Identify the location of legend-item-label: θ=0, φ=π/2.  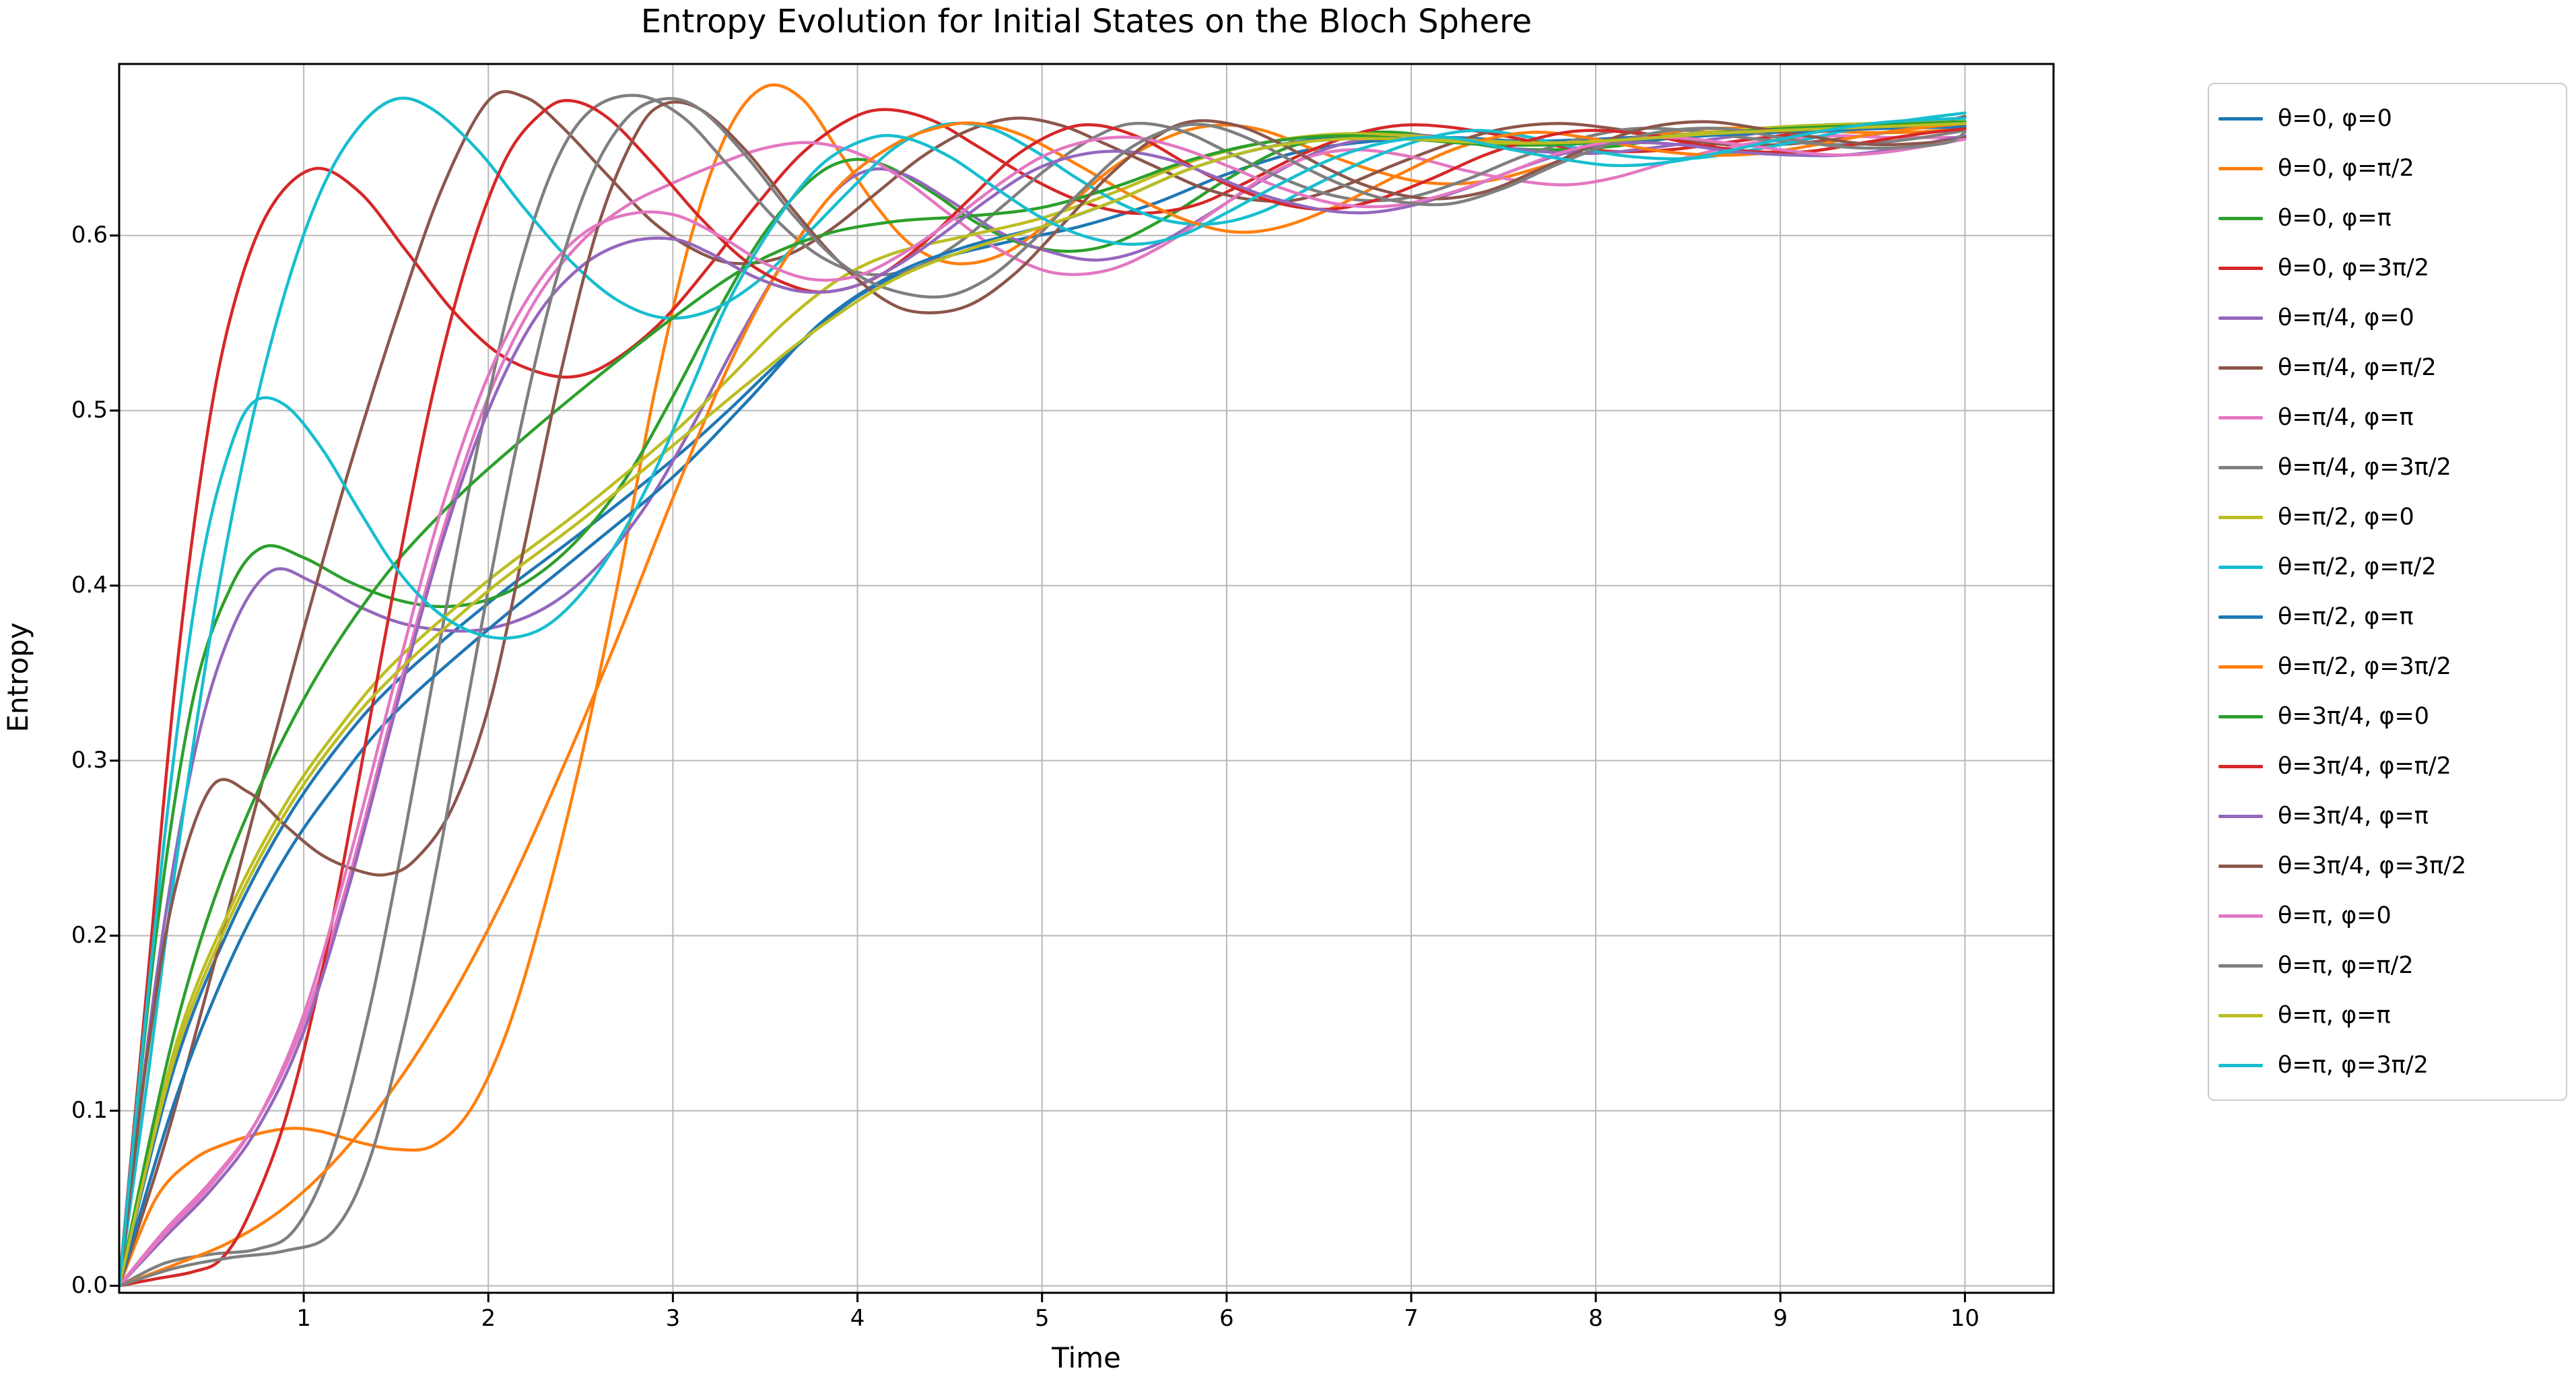
(2346, 168).